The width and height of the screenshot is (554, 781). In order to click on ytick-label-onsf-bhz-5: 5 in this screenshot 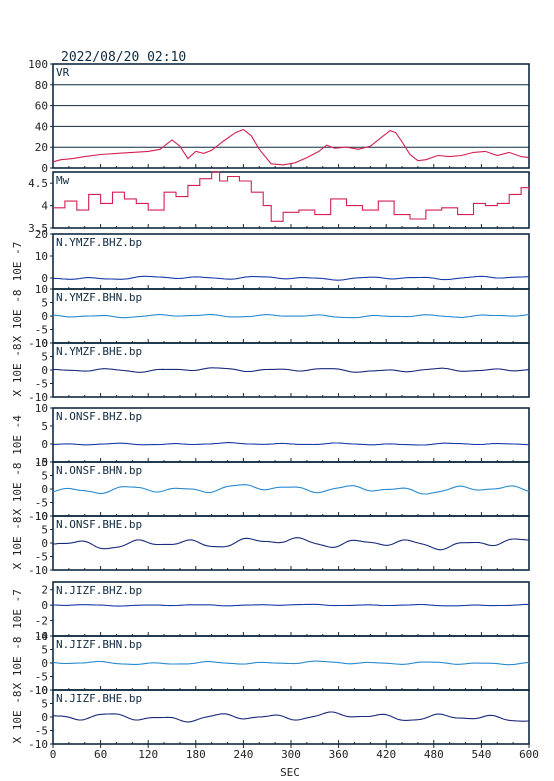, I will do `click(44, 426)`.